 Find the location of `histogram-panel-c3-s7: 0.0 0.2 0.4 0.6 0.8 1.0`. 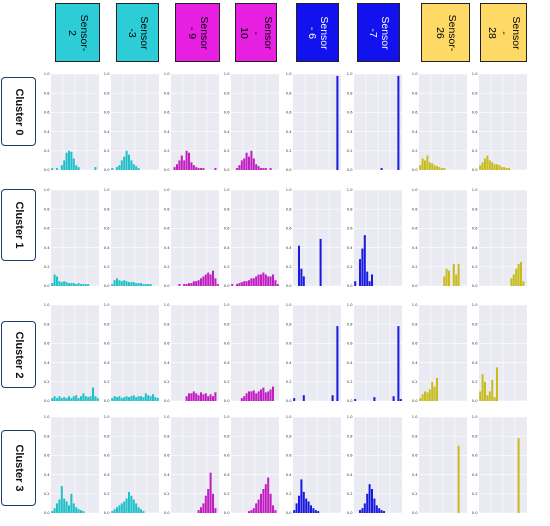

histogram-panel-c3-s7: 0.0 0.2 0.4 0.6 0.8 1.0 is located at coordinates (439, 465).